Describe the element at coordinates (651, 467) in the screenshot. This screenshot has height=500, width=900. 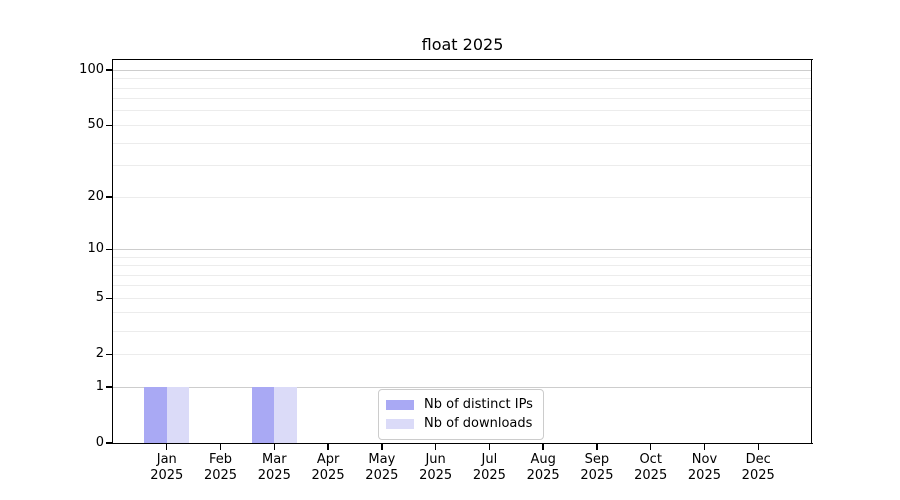
I see `x-tick-label-oct: Oct 2025` at that location.